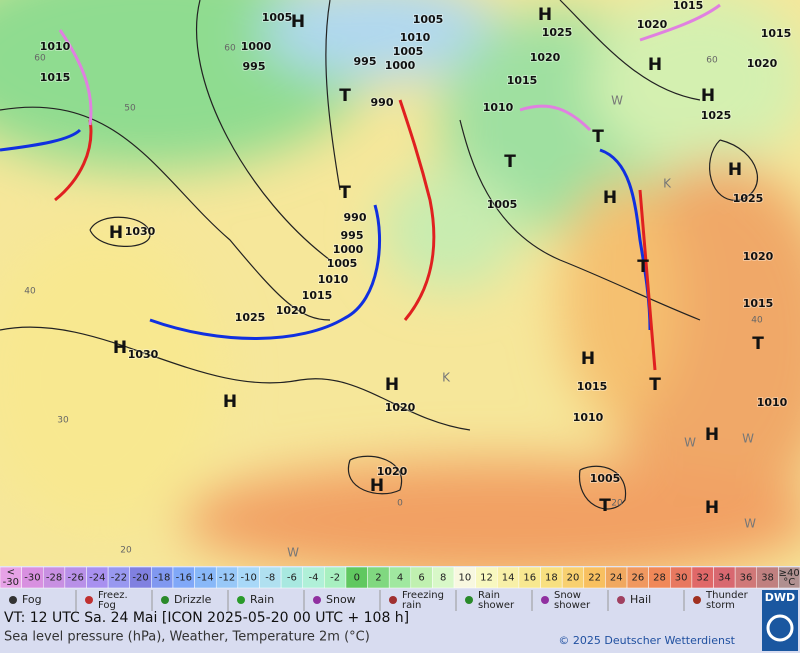  What do you see at coordinates (54, 578) in the screenshot?
I see `scale-label: -28` at bounding box center [54, 578].